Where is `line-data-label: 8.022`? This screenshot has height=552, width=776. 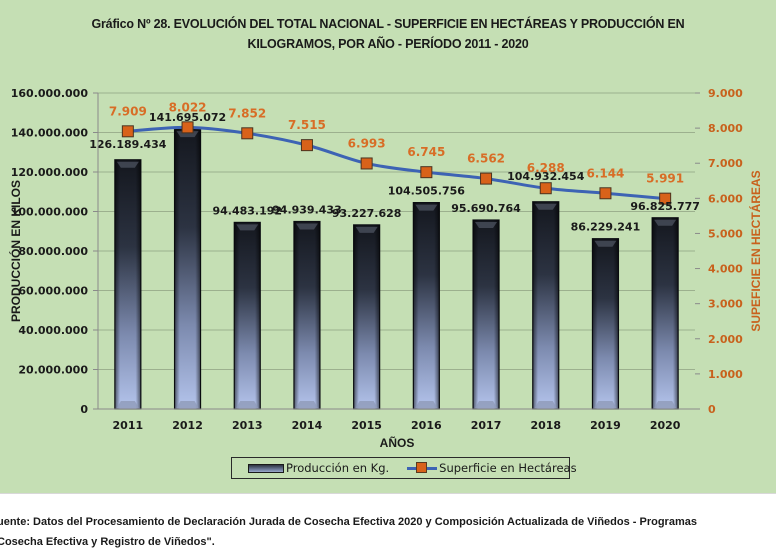
line-data-label: 8.022 is located at coordinates (188, 107).